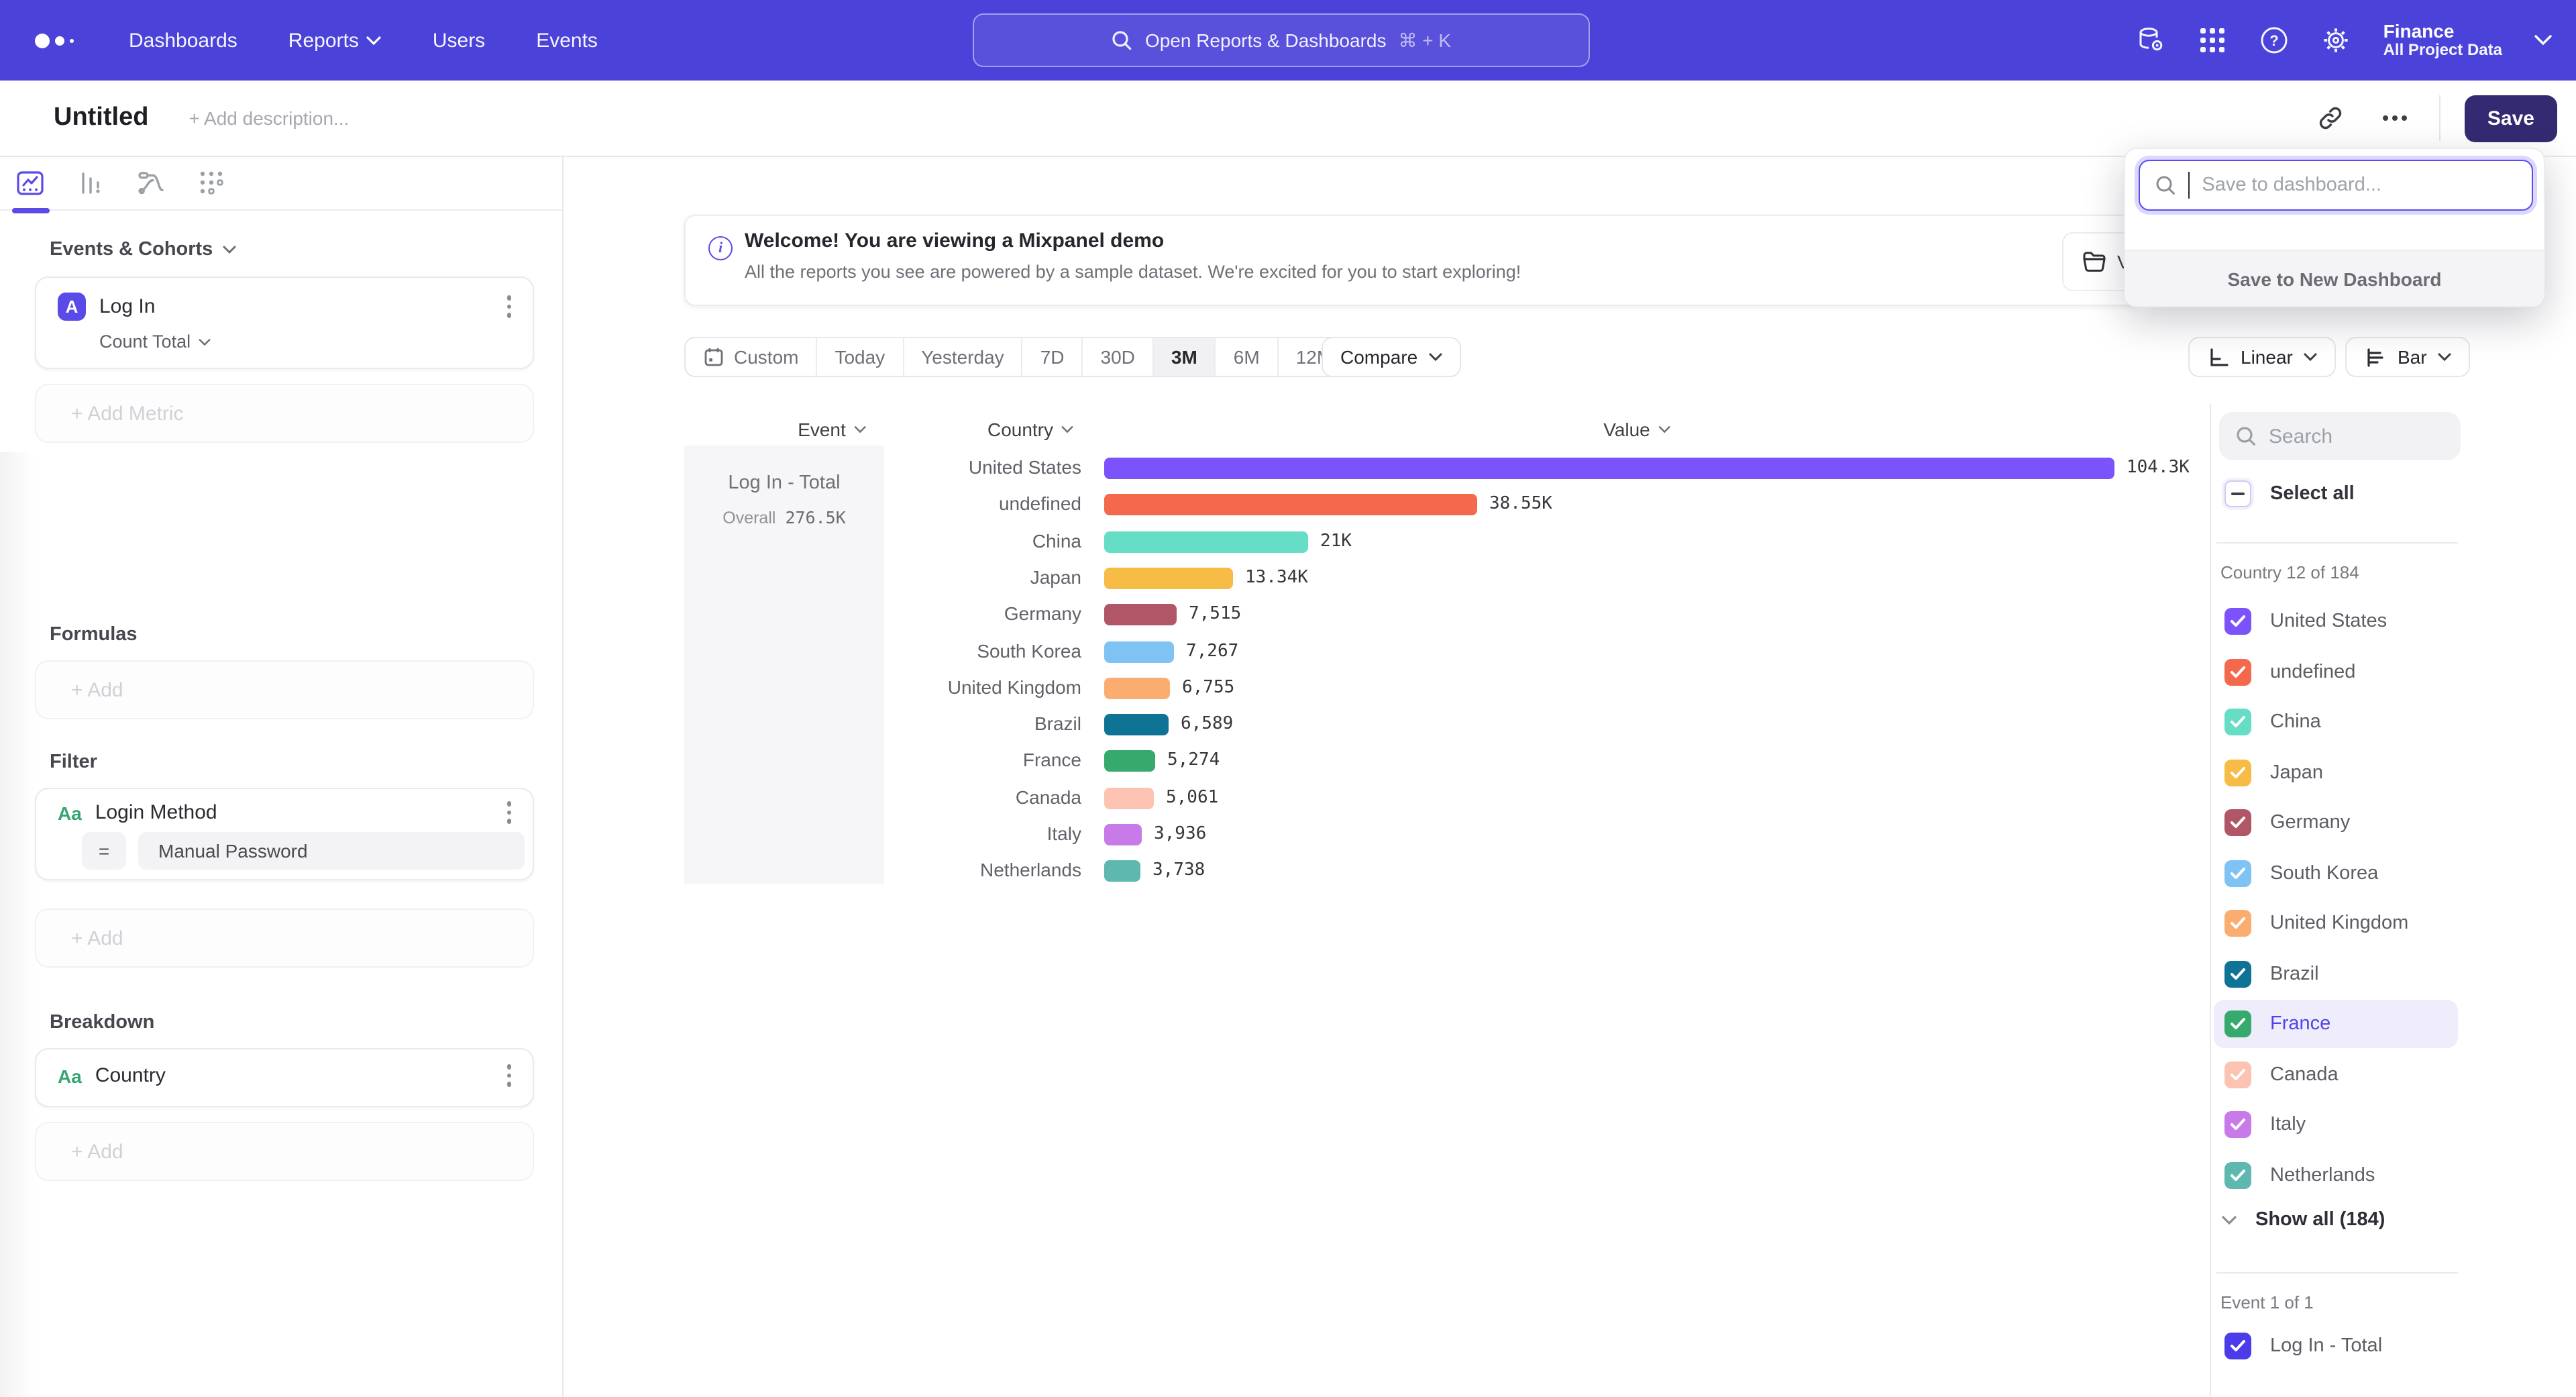 The width and height of the screenshot is (2576, 1397). Describe the element at coordinates (2158, 468) in the screenshot. I see `bar-value-label: 104.3K` at that location.